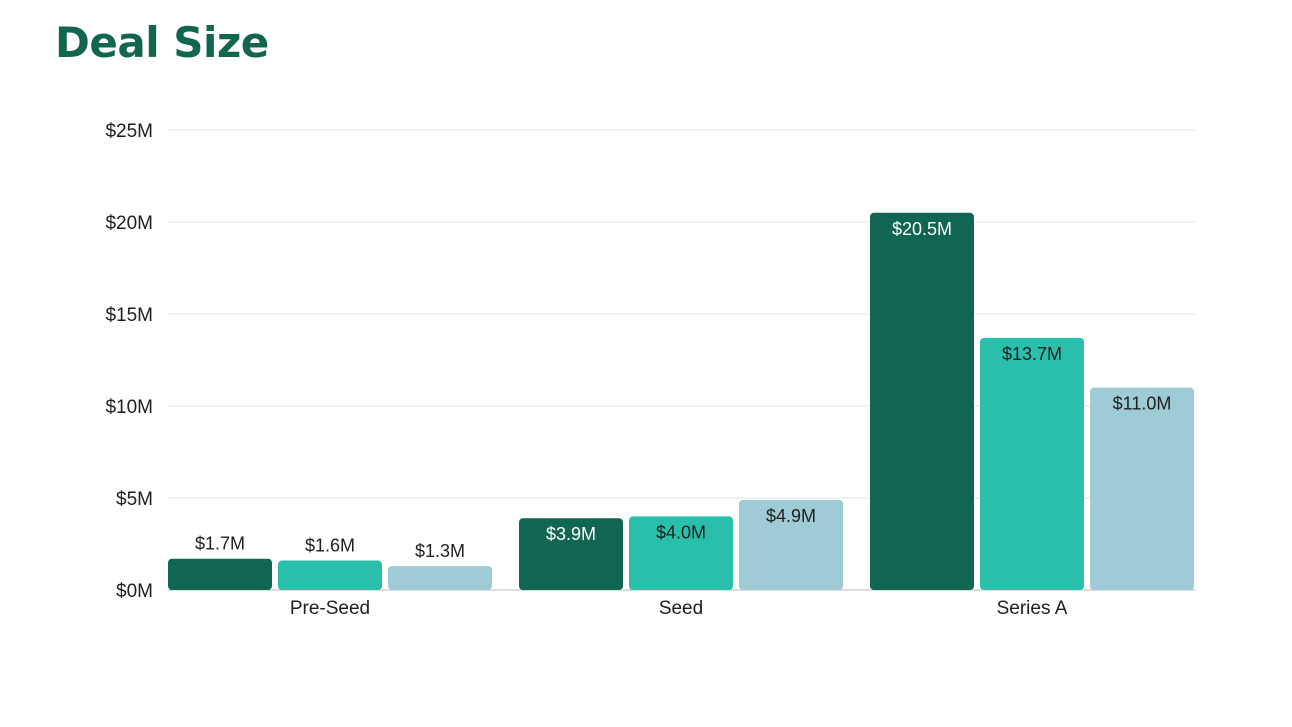  What do you see at coordinates (134, 499) in the screenshot?
I see `y-tick-label: $5M` at bounding box center [134, 499].